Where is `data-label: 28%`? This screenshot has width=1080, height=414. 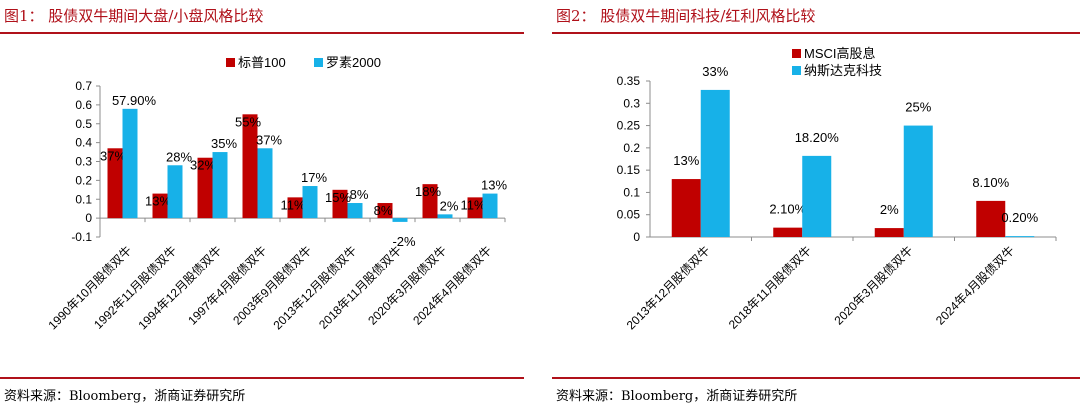 data-label: 28% is located at coordinates (179, 156).